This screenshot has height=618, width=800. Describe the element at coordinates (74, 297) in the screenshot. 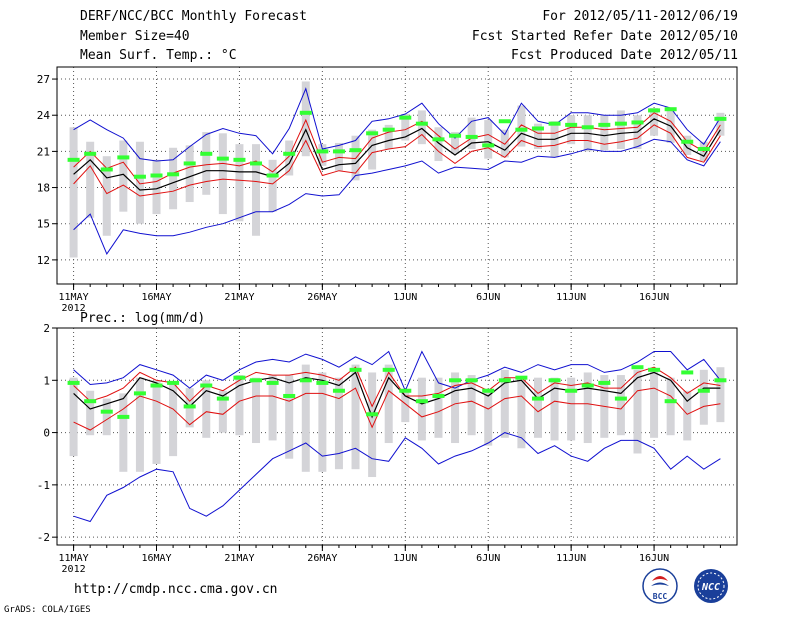

I see `temp-x-tick-label: 11MAY` at that location.